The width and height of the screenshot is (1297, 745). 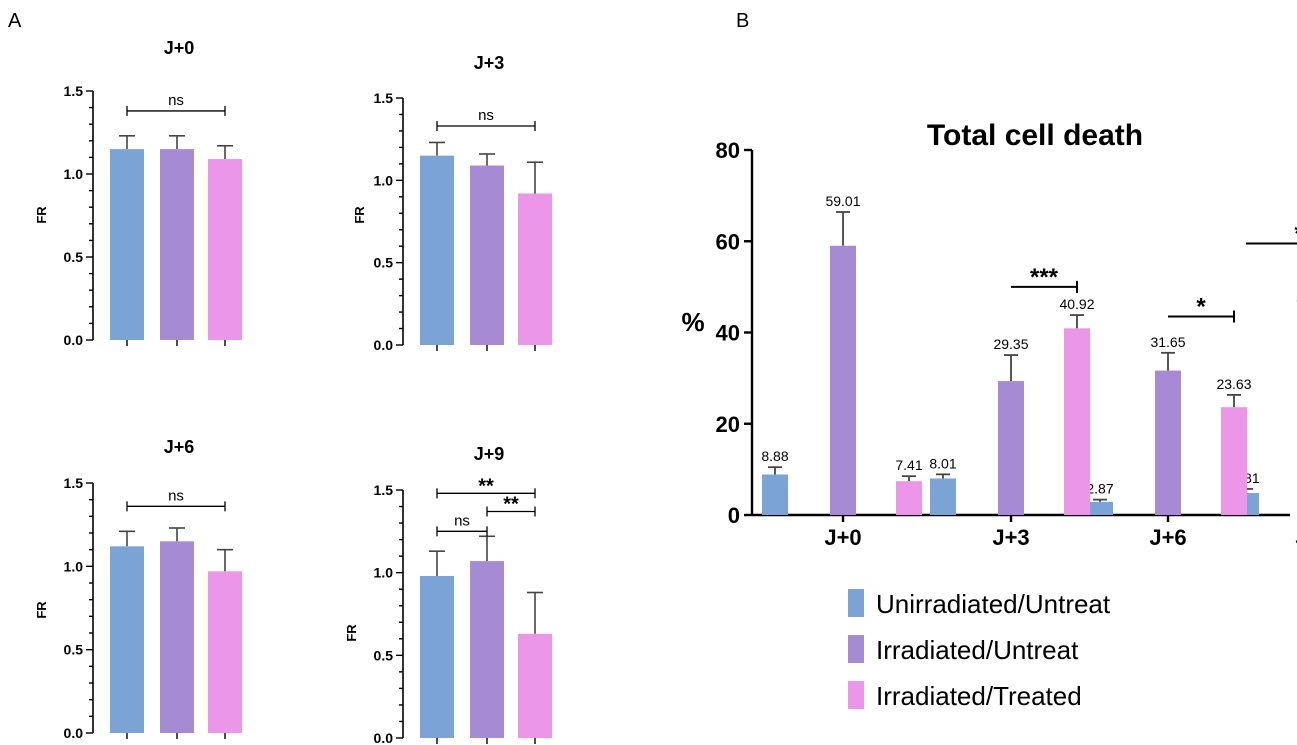 I want to click on panel-label-a: A, so click(x=15, y=21).